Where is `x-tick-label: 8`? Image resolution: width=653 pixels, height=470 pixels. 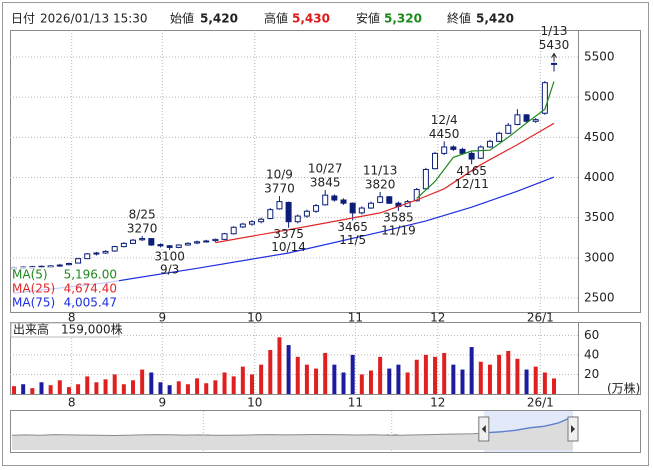 x-tick-label: 8 is located at coordinates (72, 318).